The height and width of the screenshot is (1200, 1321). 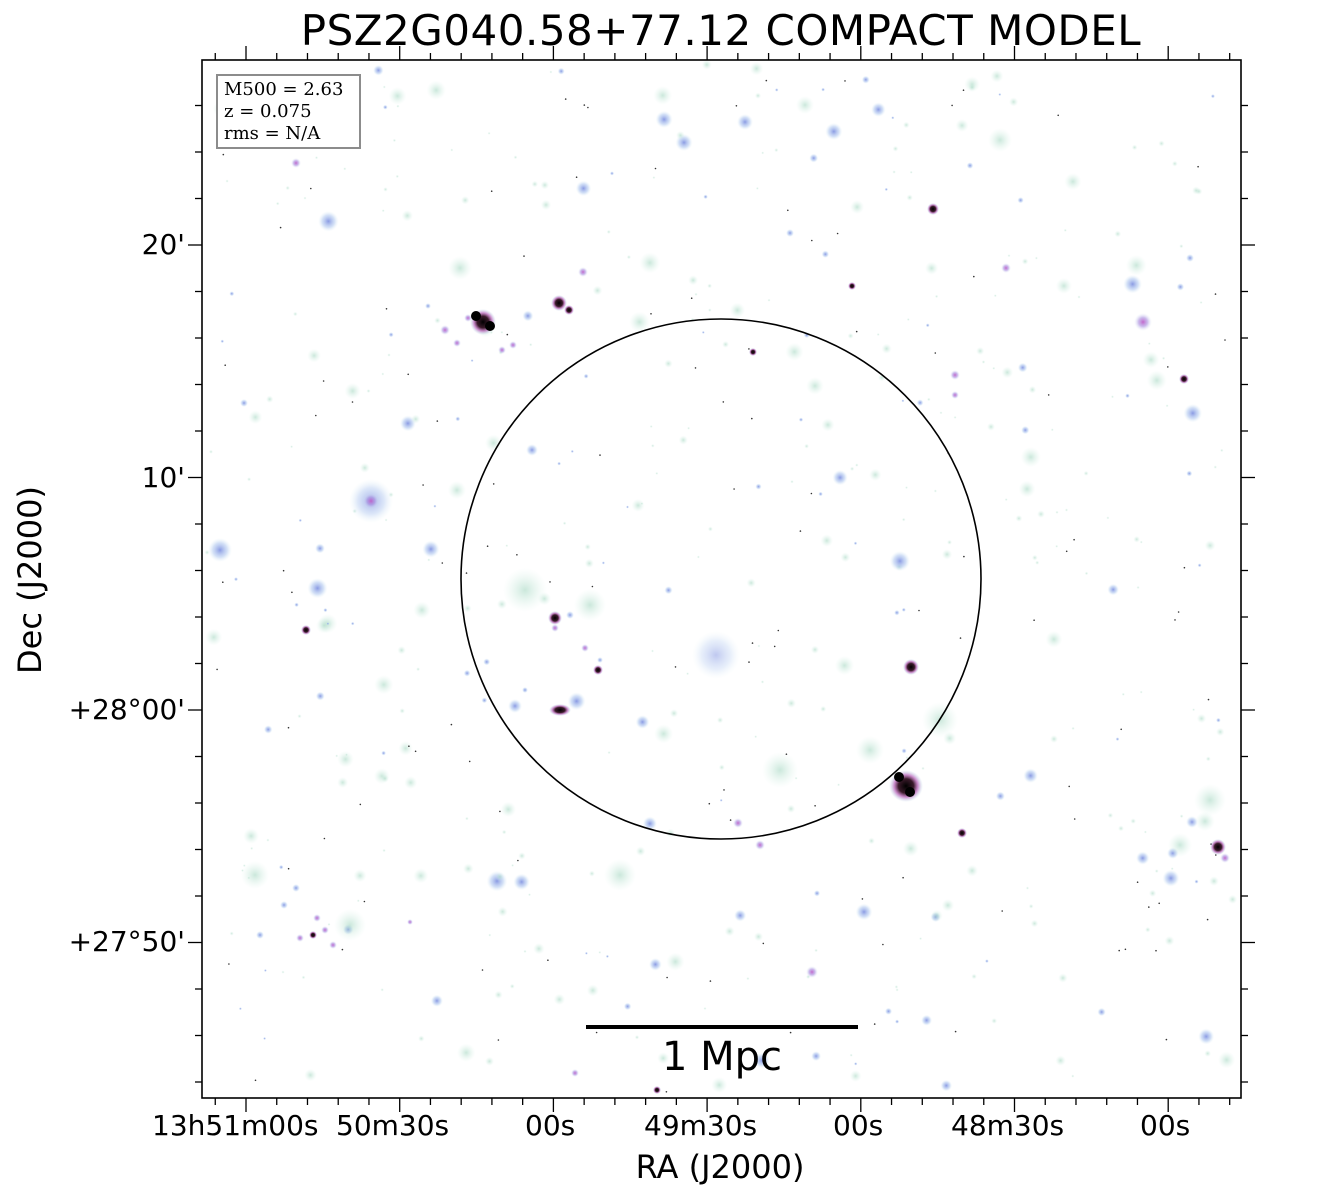 I want to click on redshift-label: z = 0.075, so click(x=268, y=111).